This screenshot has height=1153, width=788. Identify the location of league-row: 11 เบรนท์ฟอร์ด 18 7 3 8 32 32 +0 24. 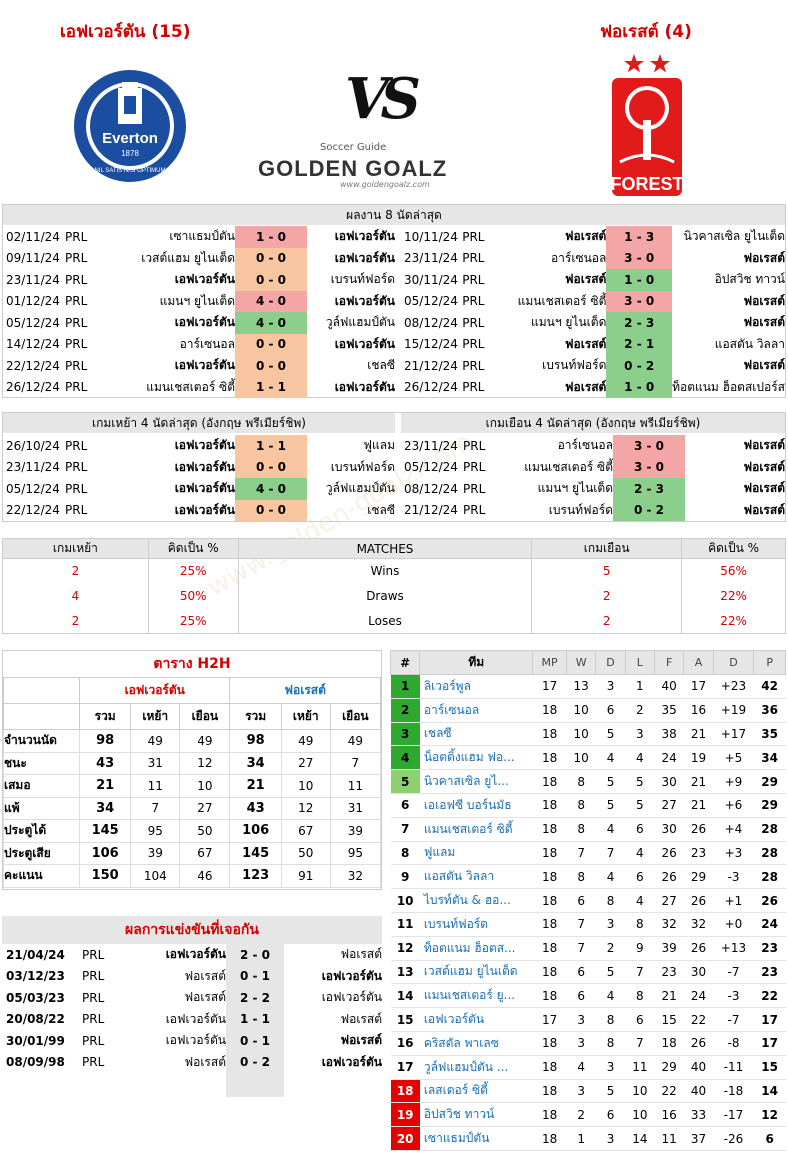
(588, 924).